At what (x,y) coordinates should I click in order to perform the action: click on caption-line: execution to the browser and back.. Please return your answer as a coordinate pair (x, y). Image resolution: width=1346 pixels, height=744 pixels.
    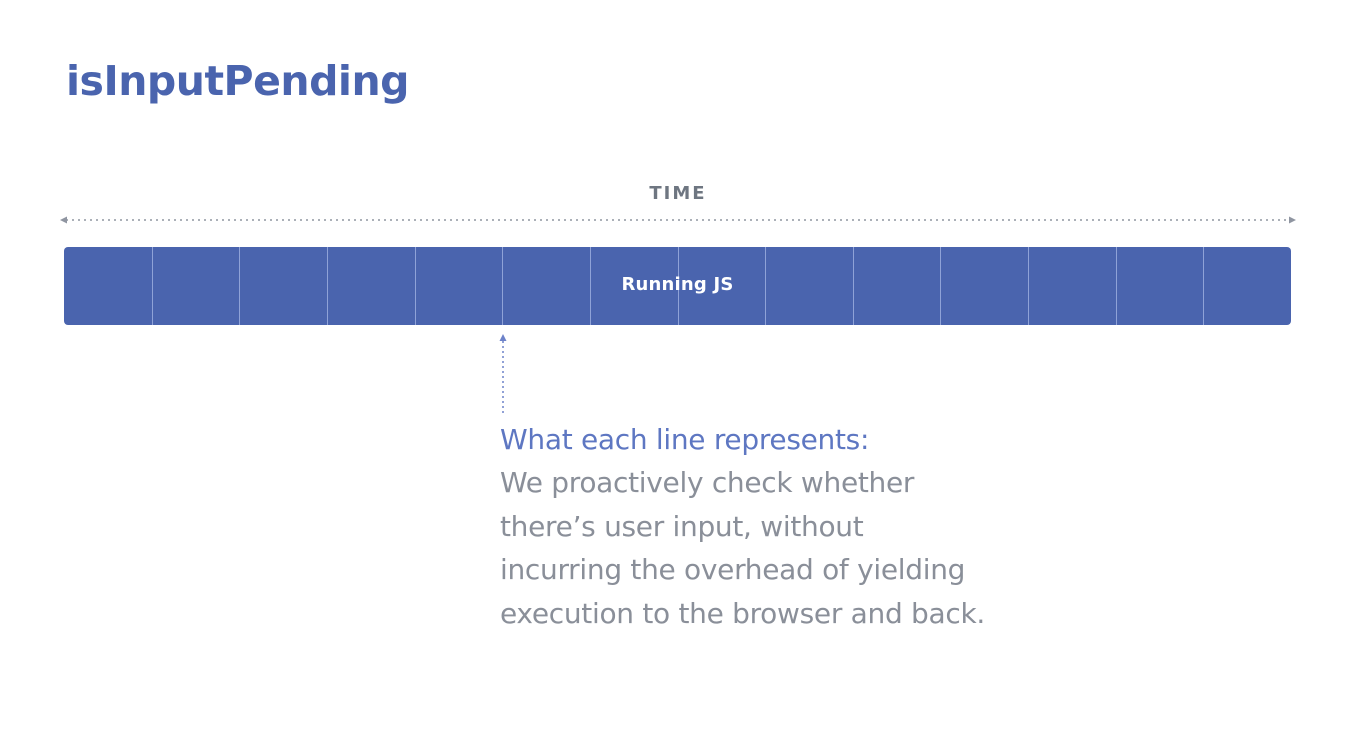
    Looking at the image, I should click on (742, 613).